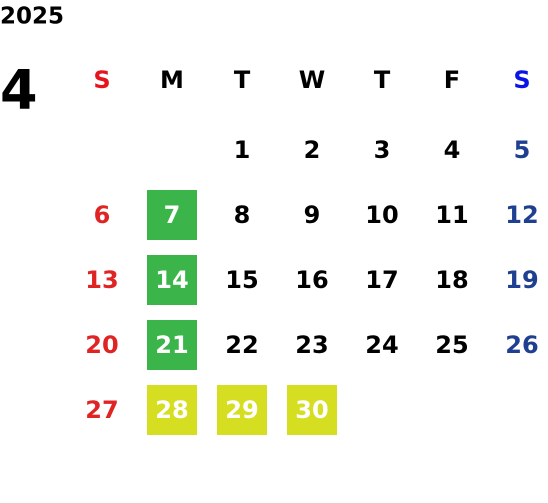  Describe the element at coordinates (381, 215) in the screenshot. I see `day: 10` at that location.